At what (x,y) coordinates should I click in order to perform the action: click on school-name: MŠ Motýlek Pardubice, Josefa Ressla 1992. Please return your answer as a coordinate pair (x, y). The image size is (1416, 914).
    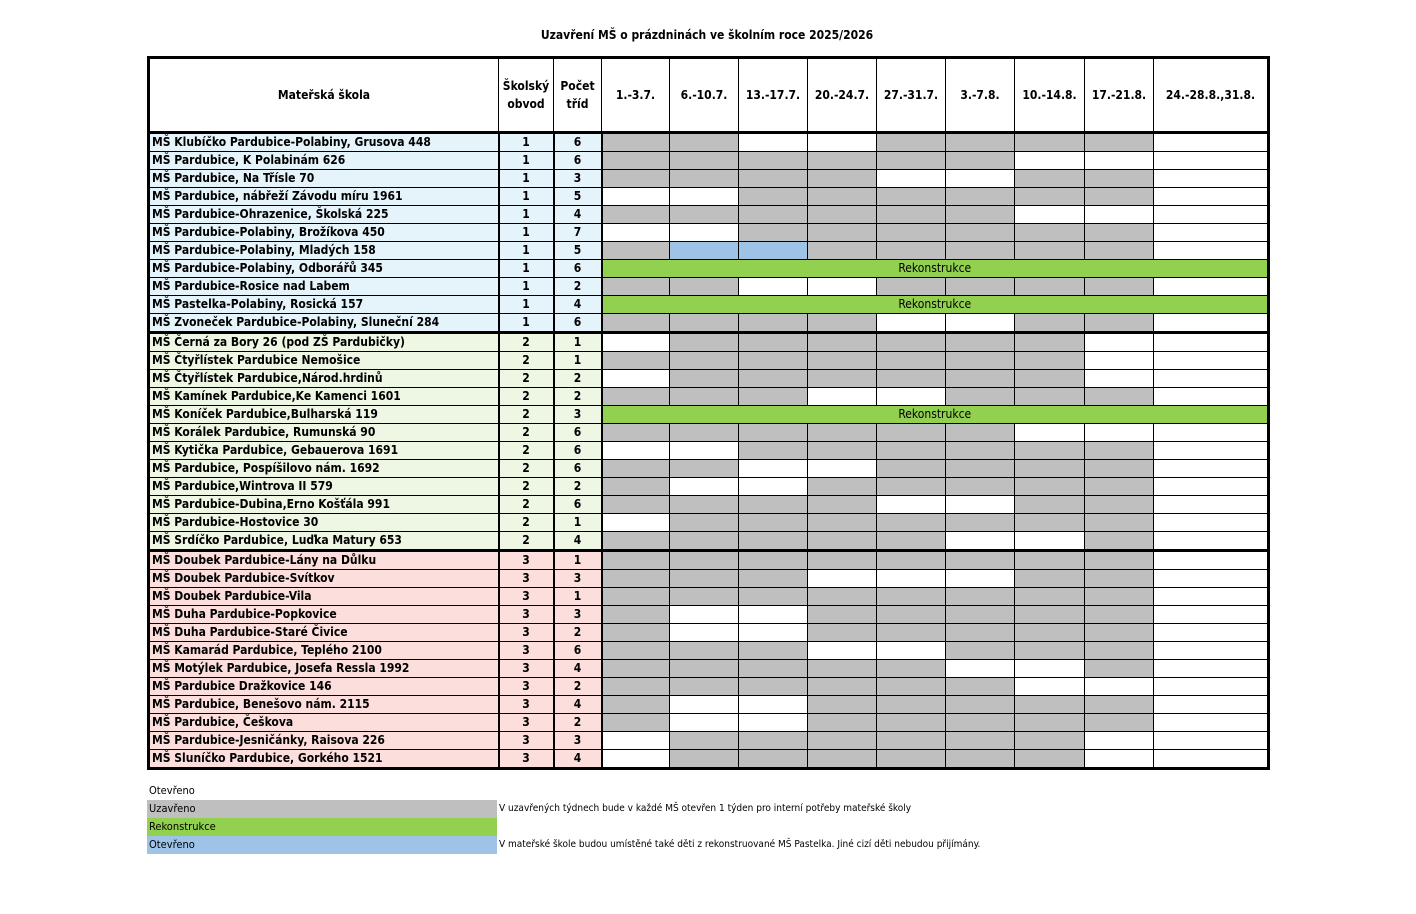
    Looking at the image, I should click on (324, 668).